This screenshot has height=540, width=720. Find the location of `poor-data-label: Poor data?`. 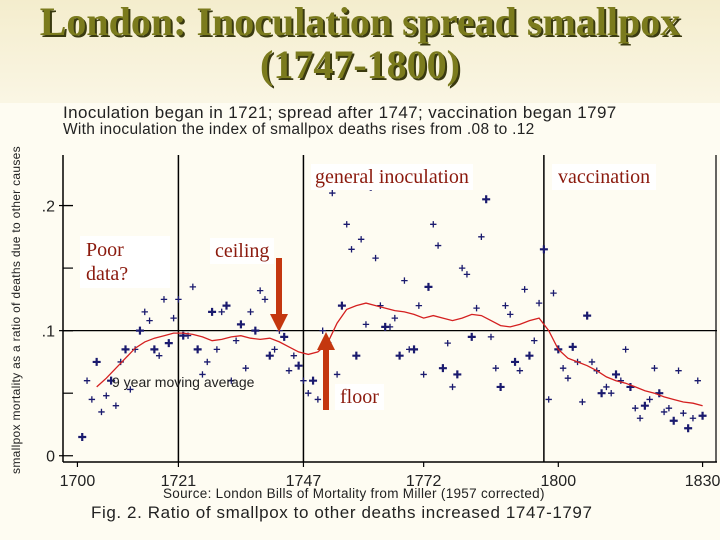

poor-data-label: Poor data? is located at coordinates (125, 262).